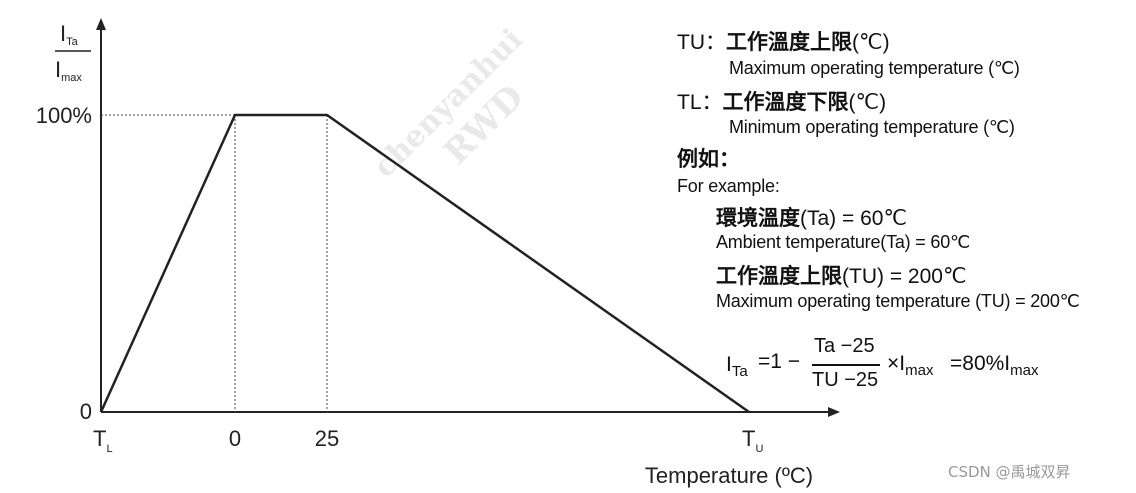  What do you see at coordinates (449, 103) in the screenshot?
I see `watermark: chenyanhui RWD` at bounding box center [449, 103].